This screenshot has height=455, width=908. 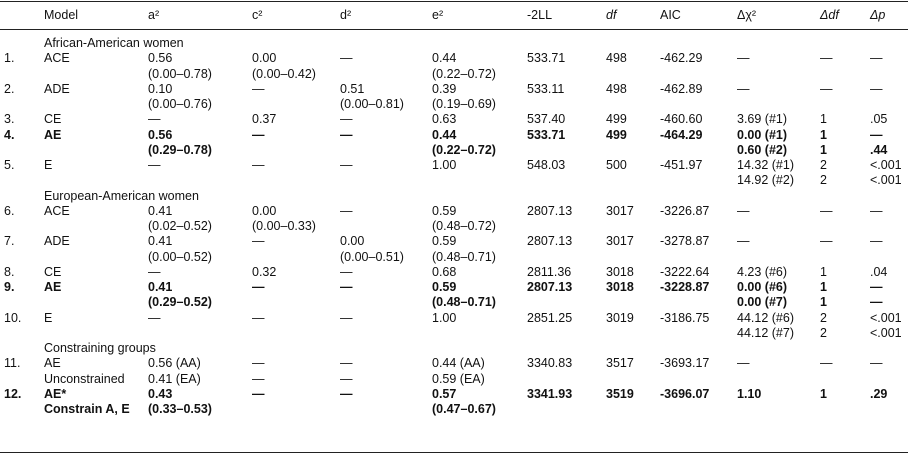 I want to click on cell: 0.59, so click(x=444, y=287).